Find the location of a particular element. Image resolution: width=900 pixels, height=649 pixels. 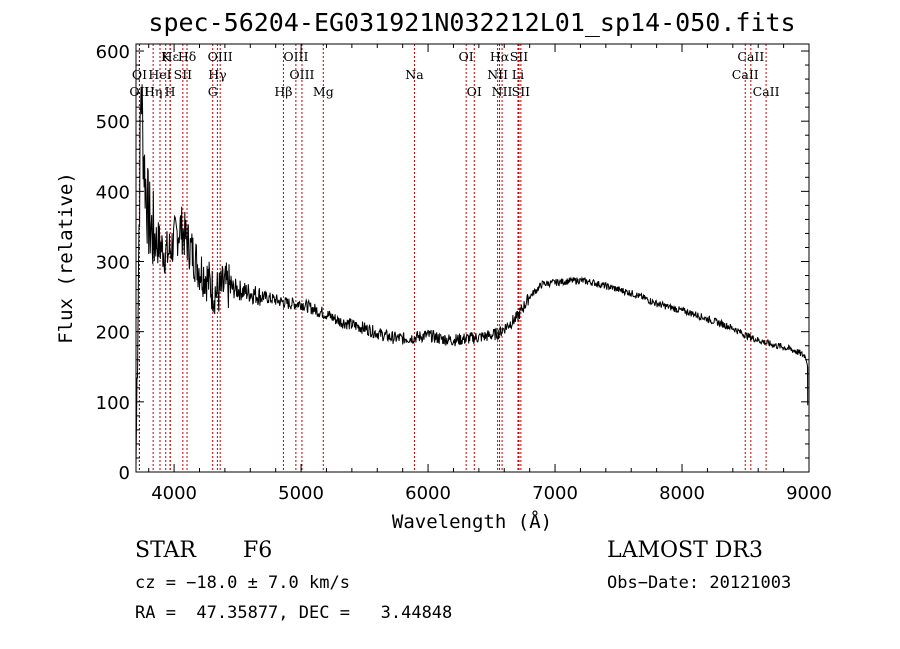

spectral-line-label: Hβ is located at coordinates (283, 91).